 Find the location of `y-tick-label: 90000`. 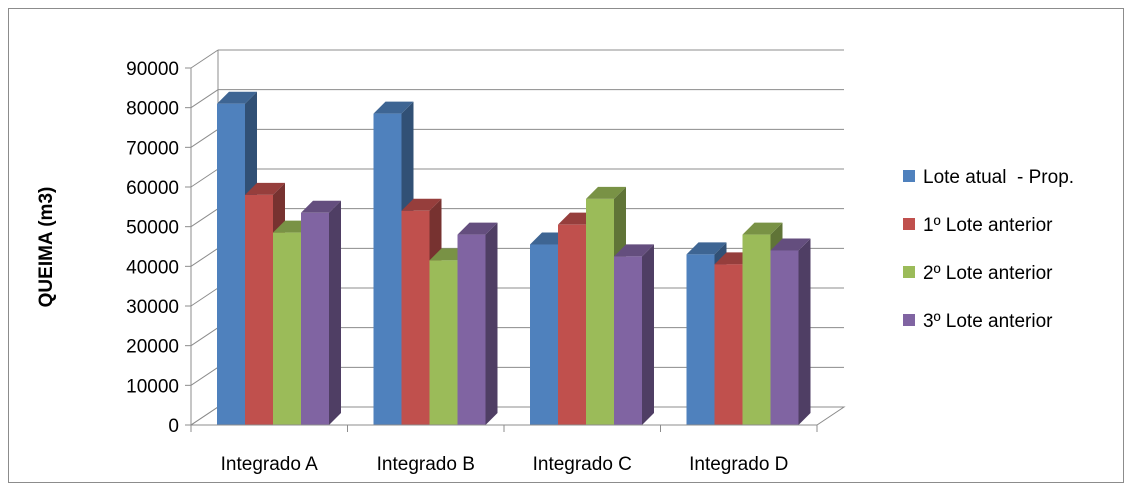

y-tick-label: 90000 is located at coordinates (152, 69).